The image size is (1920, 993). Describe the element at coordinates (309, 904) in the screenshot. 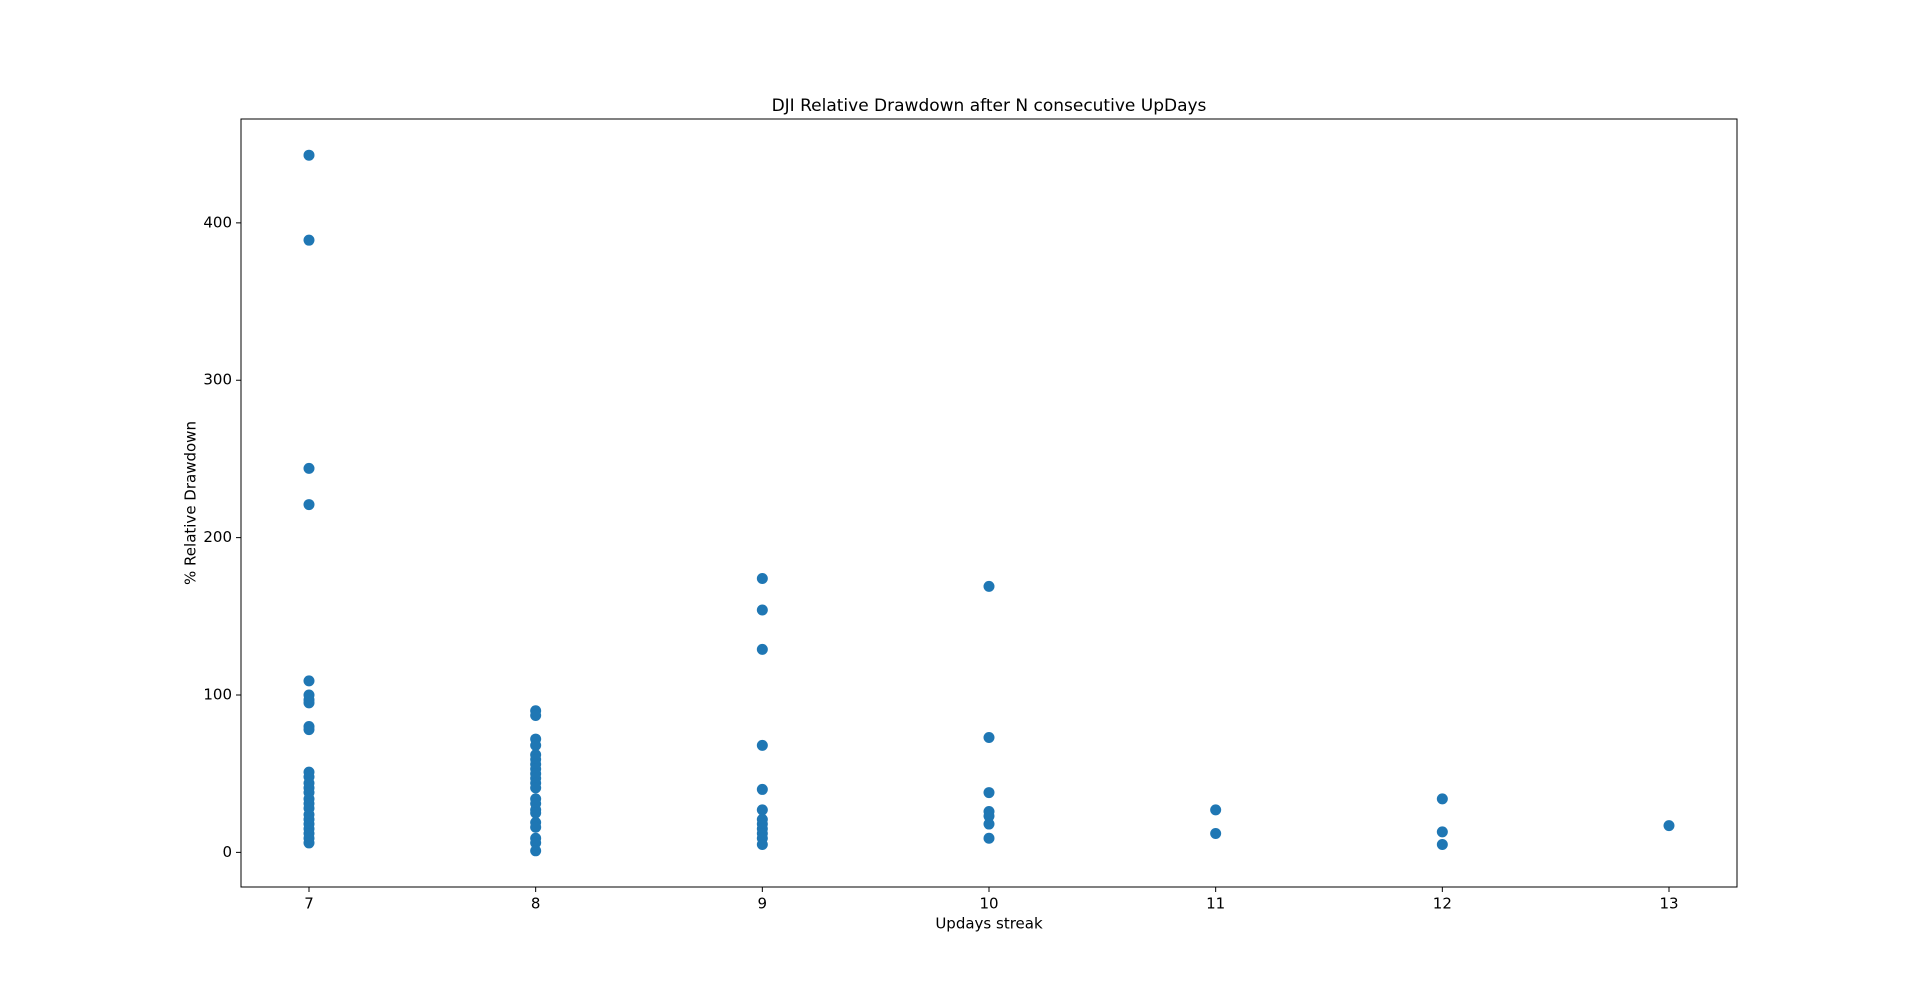

I see `x-tick-label: 7` at that location.